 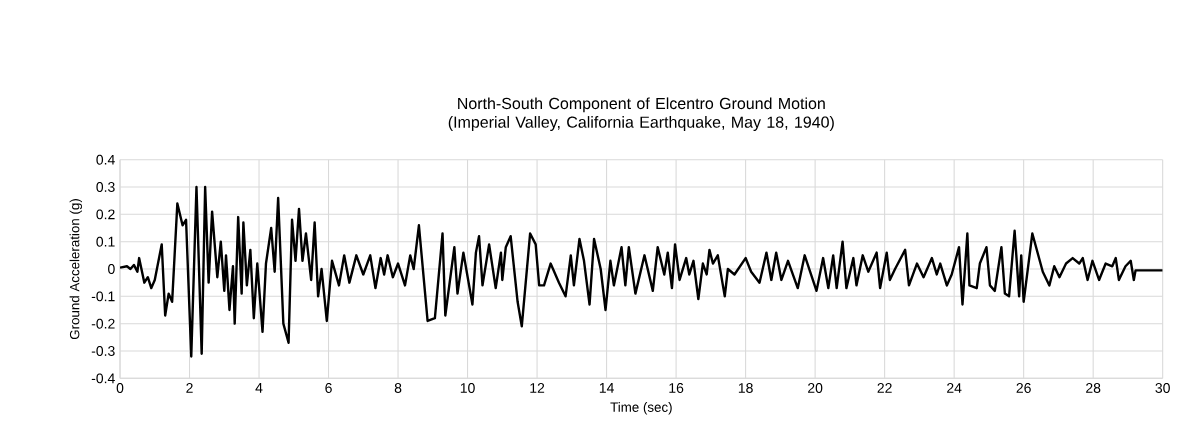 What do you see at coordinates (676, 388) in the screenshot?
I see `x-tick-label: 16` at bounding box center [676, 388].